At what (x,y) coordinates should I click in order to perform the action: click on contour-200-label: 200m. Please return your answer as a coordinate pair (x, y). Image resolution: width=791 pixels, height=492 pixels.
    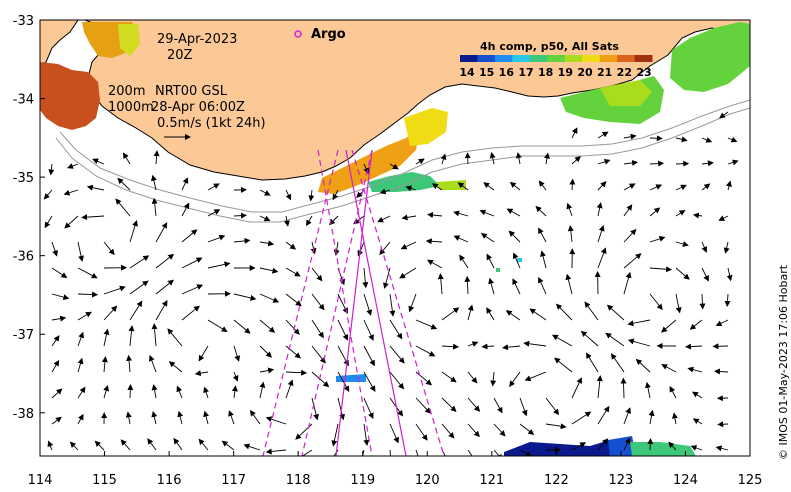
    Looking at the image, I should click on (126, 91).